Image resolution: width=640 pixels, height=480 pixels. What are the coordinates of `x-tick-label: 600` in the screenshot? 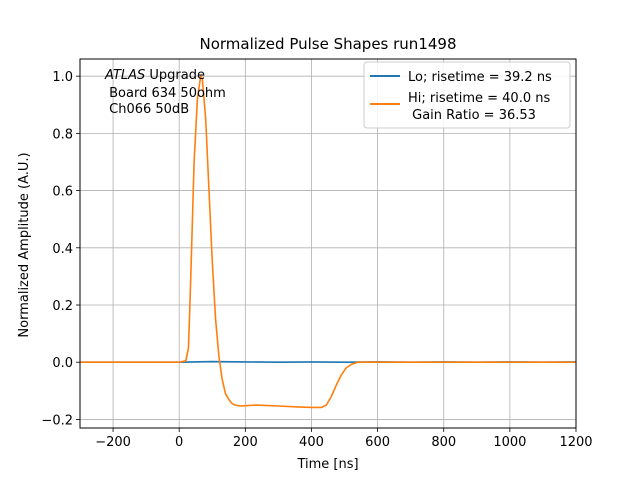 It's located at (377, 442).